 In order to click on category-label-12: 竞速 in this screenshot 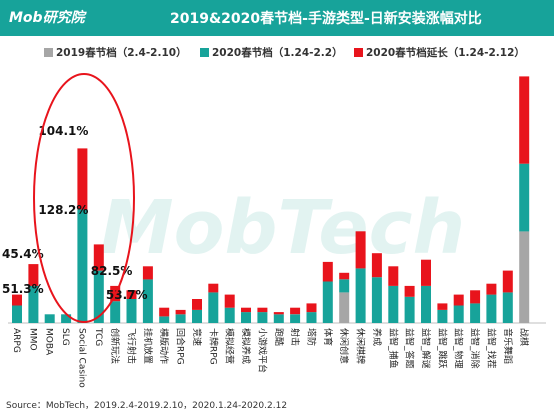, I will do `click(197, 337)`.